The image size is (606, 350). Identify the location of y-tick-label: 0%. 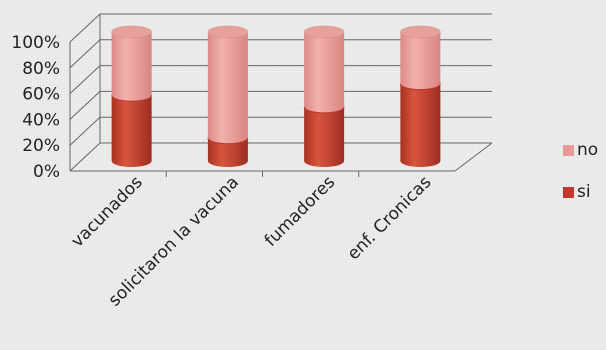
(46, 172).